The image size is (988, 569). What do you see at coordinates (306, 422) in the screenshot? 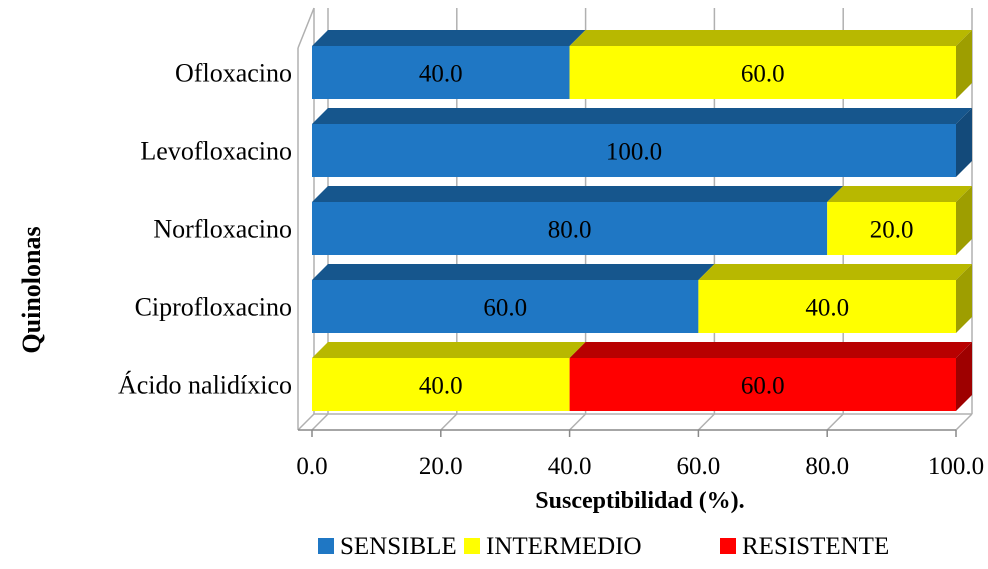
I see `floor-side-edge` at bounding box center [306, 422].